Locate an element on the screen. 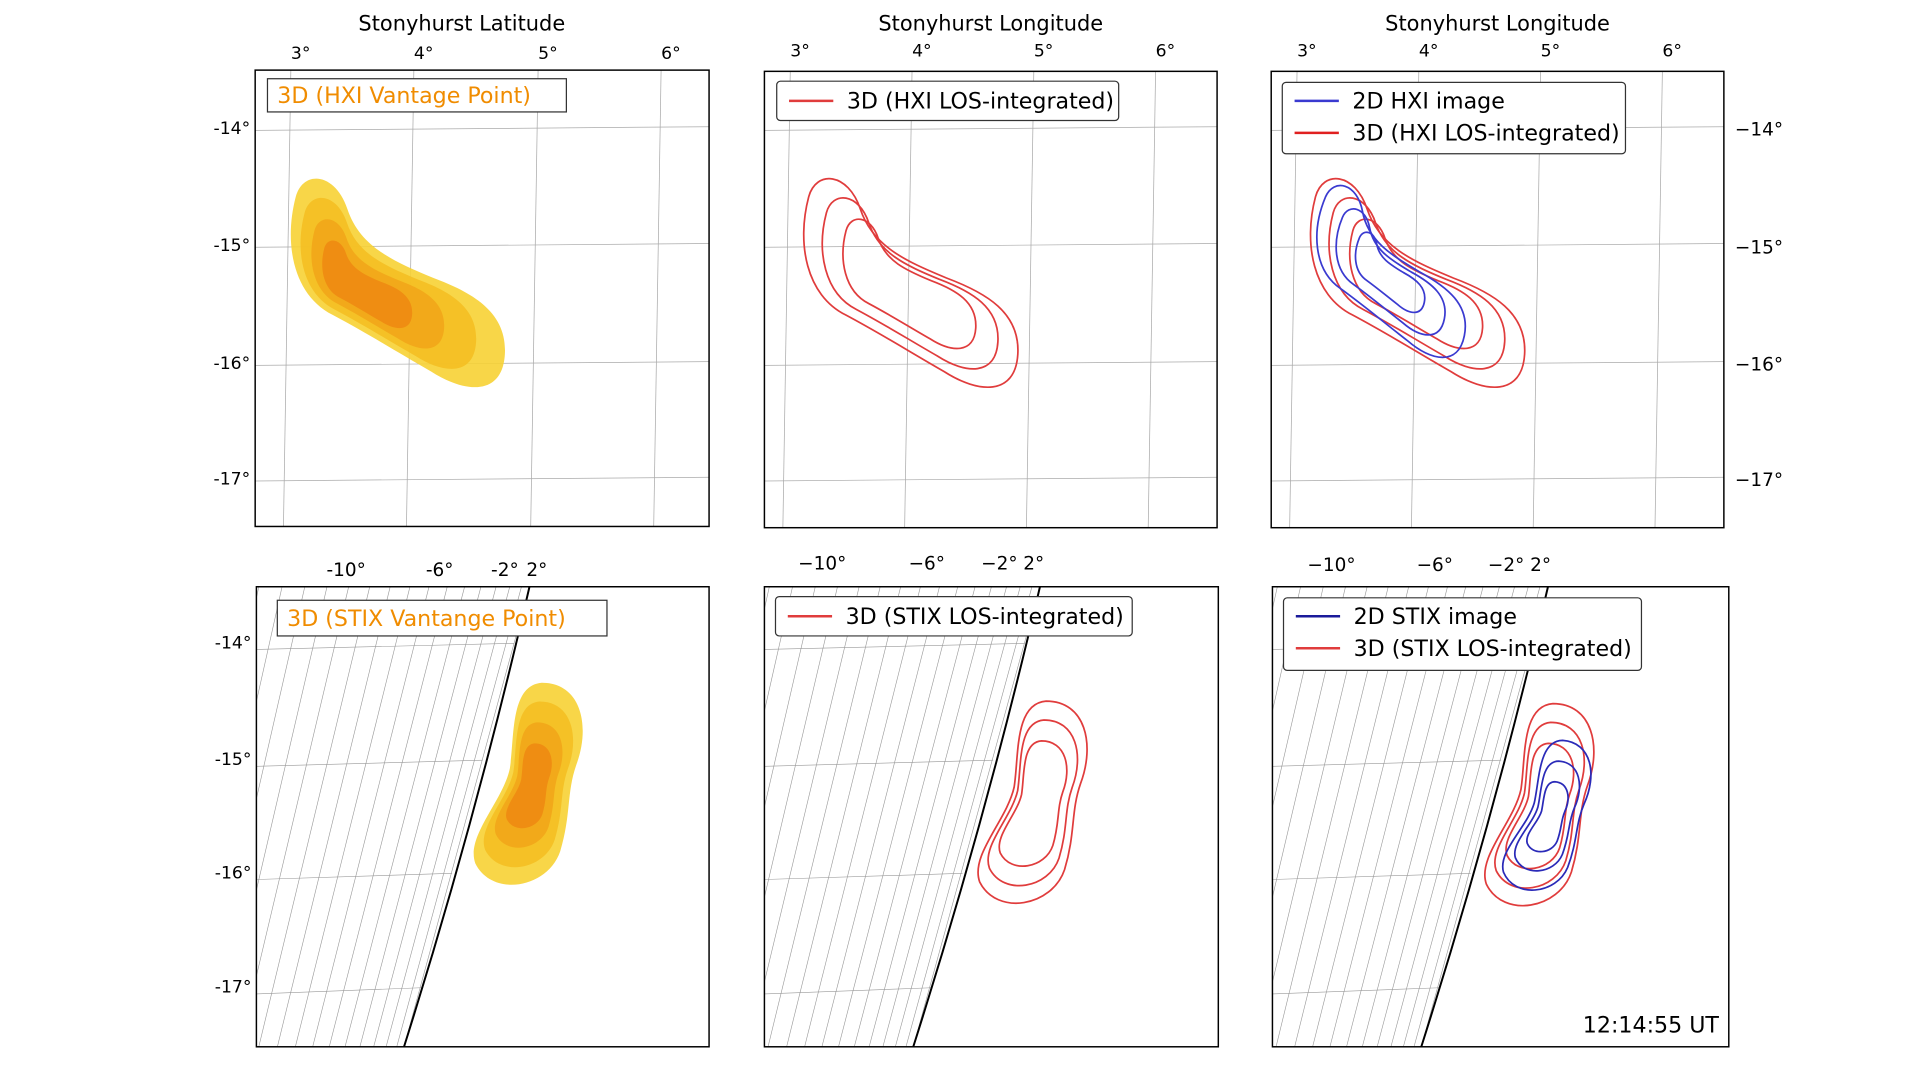  legend-label: 3D (HXI Vantage Point) is located at coordinates (404, 96).